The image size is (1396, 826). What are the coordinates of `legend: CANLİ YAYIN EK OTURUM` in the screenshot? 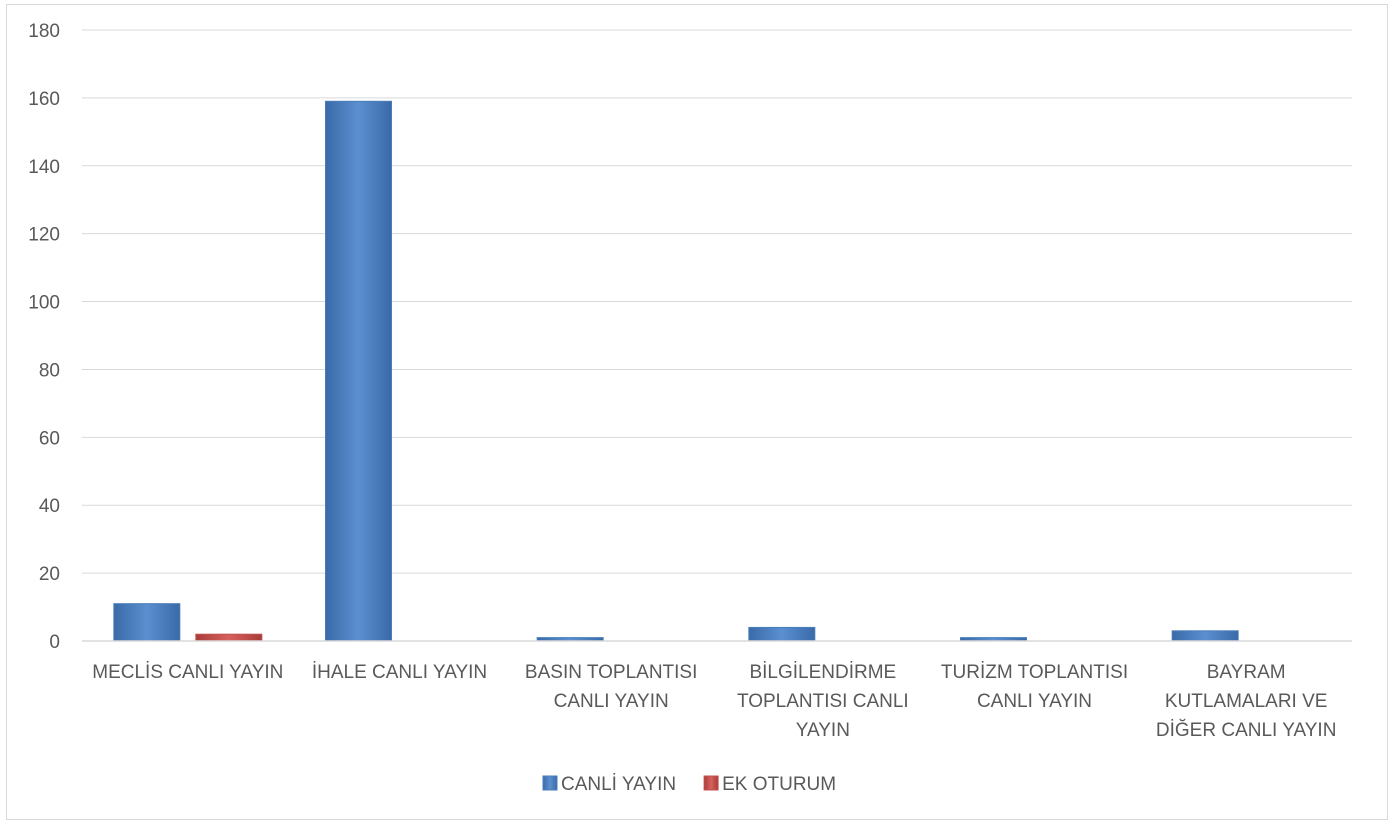 It's located at (689, 784).